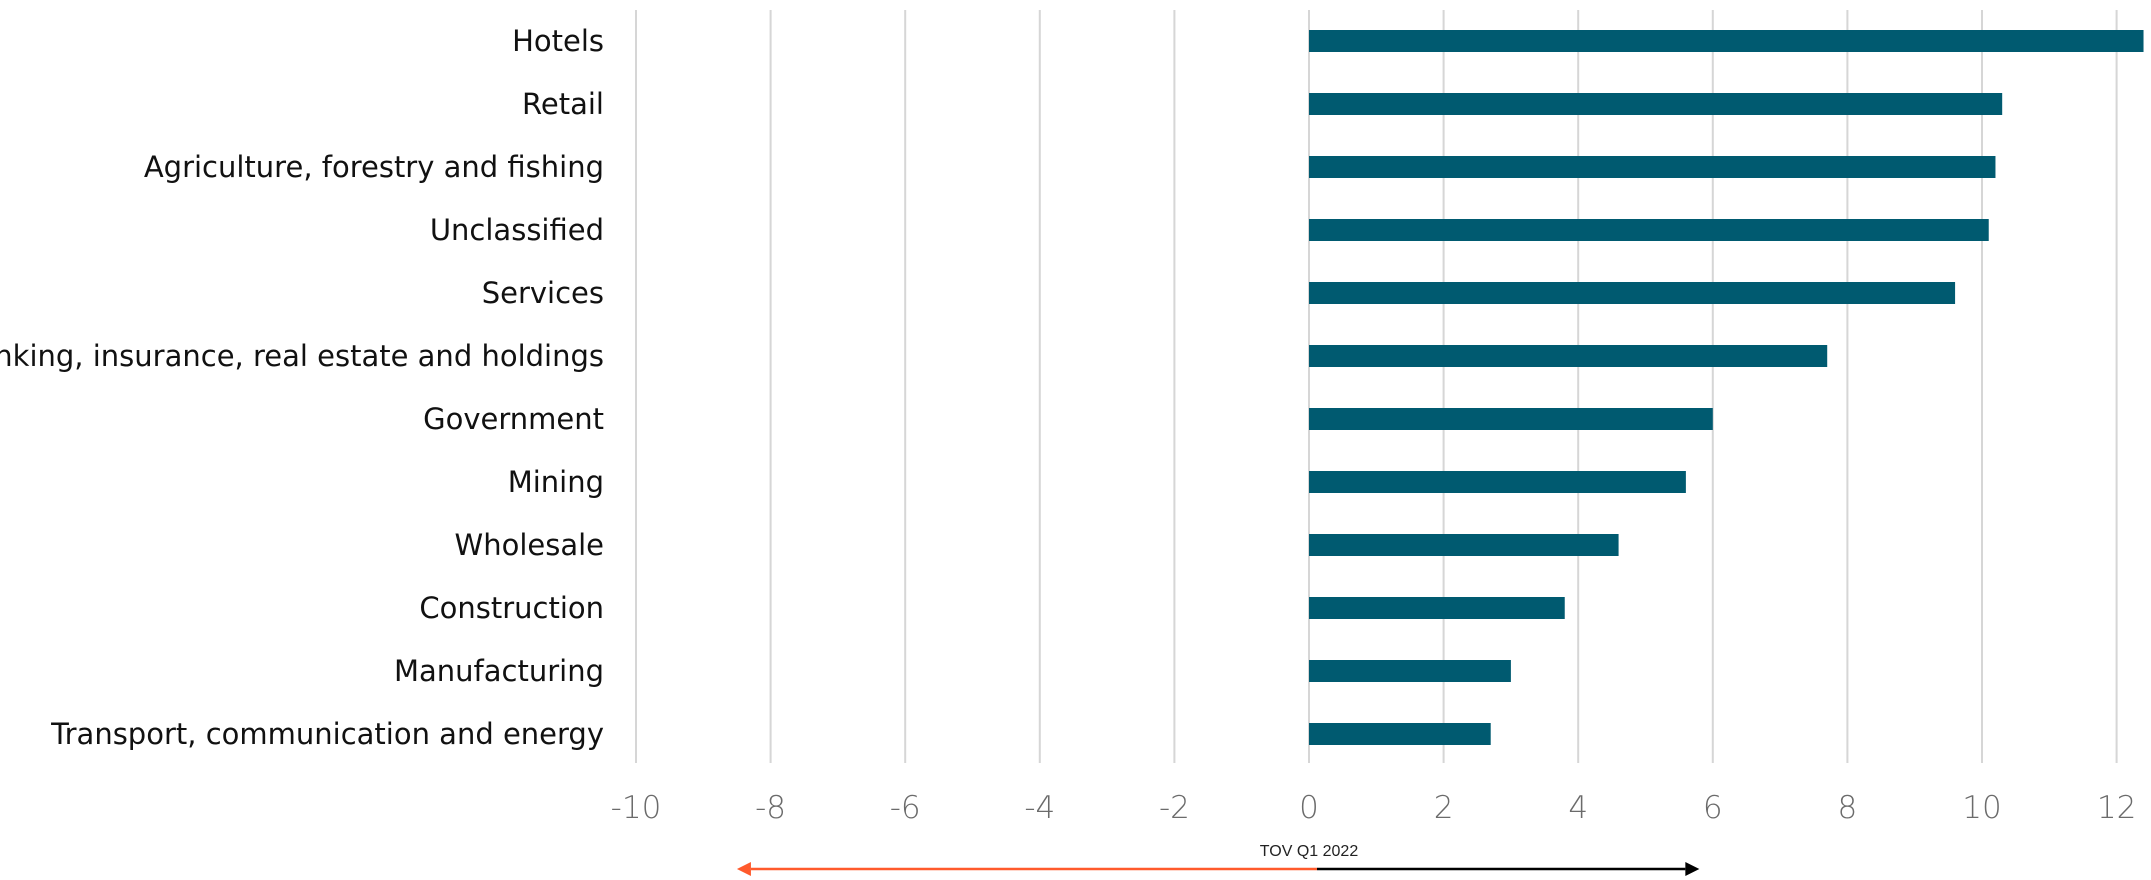 The width and height of the screenshot is (2151, 880). I want to click on category-label: Hotels, so click(558, 41).